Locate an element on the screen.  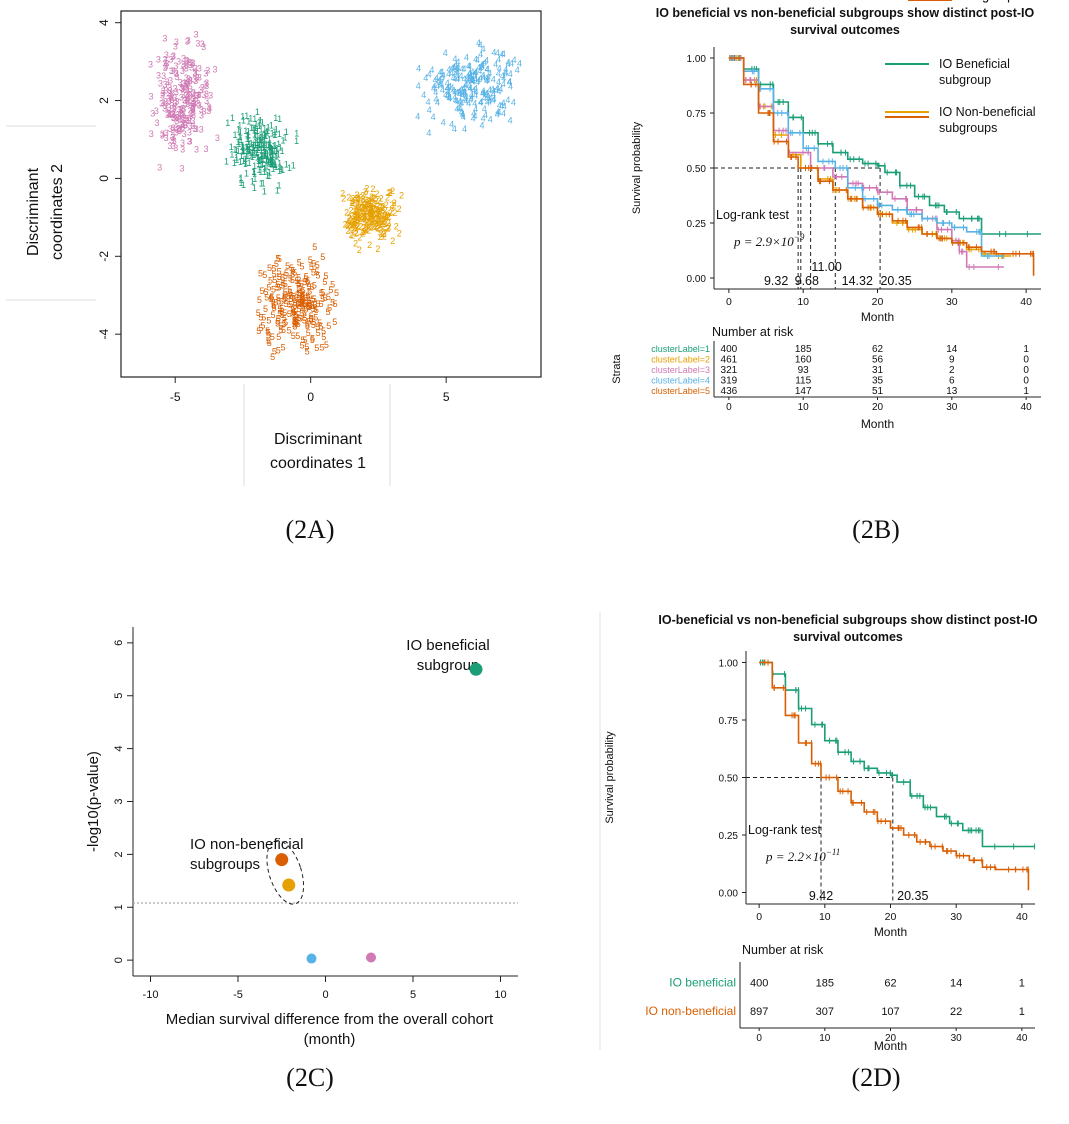
risk-row-label: IO non-beneficial is located at coordinates (690, 1011).